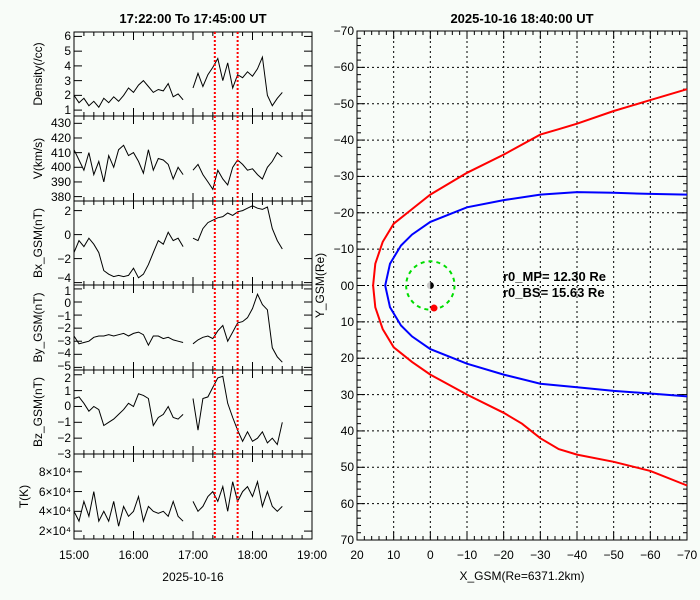 The height and width of the screenshot is (600, 700). What do you see at coordinates (60, 196) in the screenshot?
I see `y-tick-label: 380` at bounding box center [60, 196].